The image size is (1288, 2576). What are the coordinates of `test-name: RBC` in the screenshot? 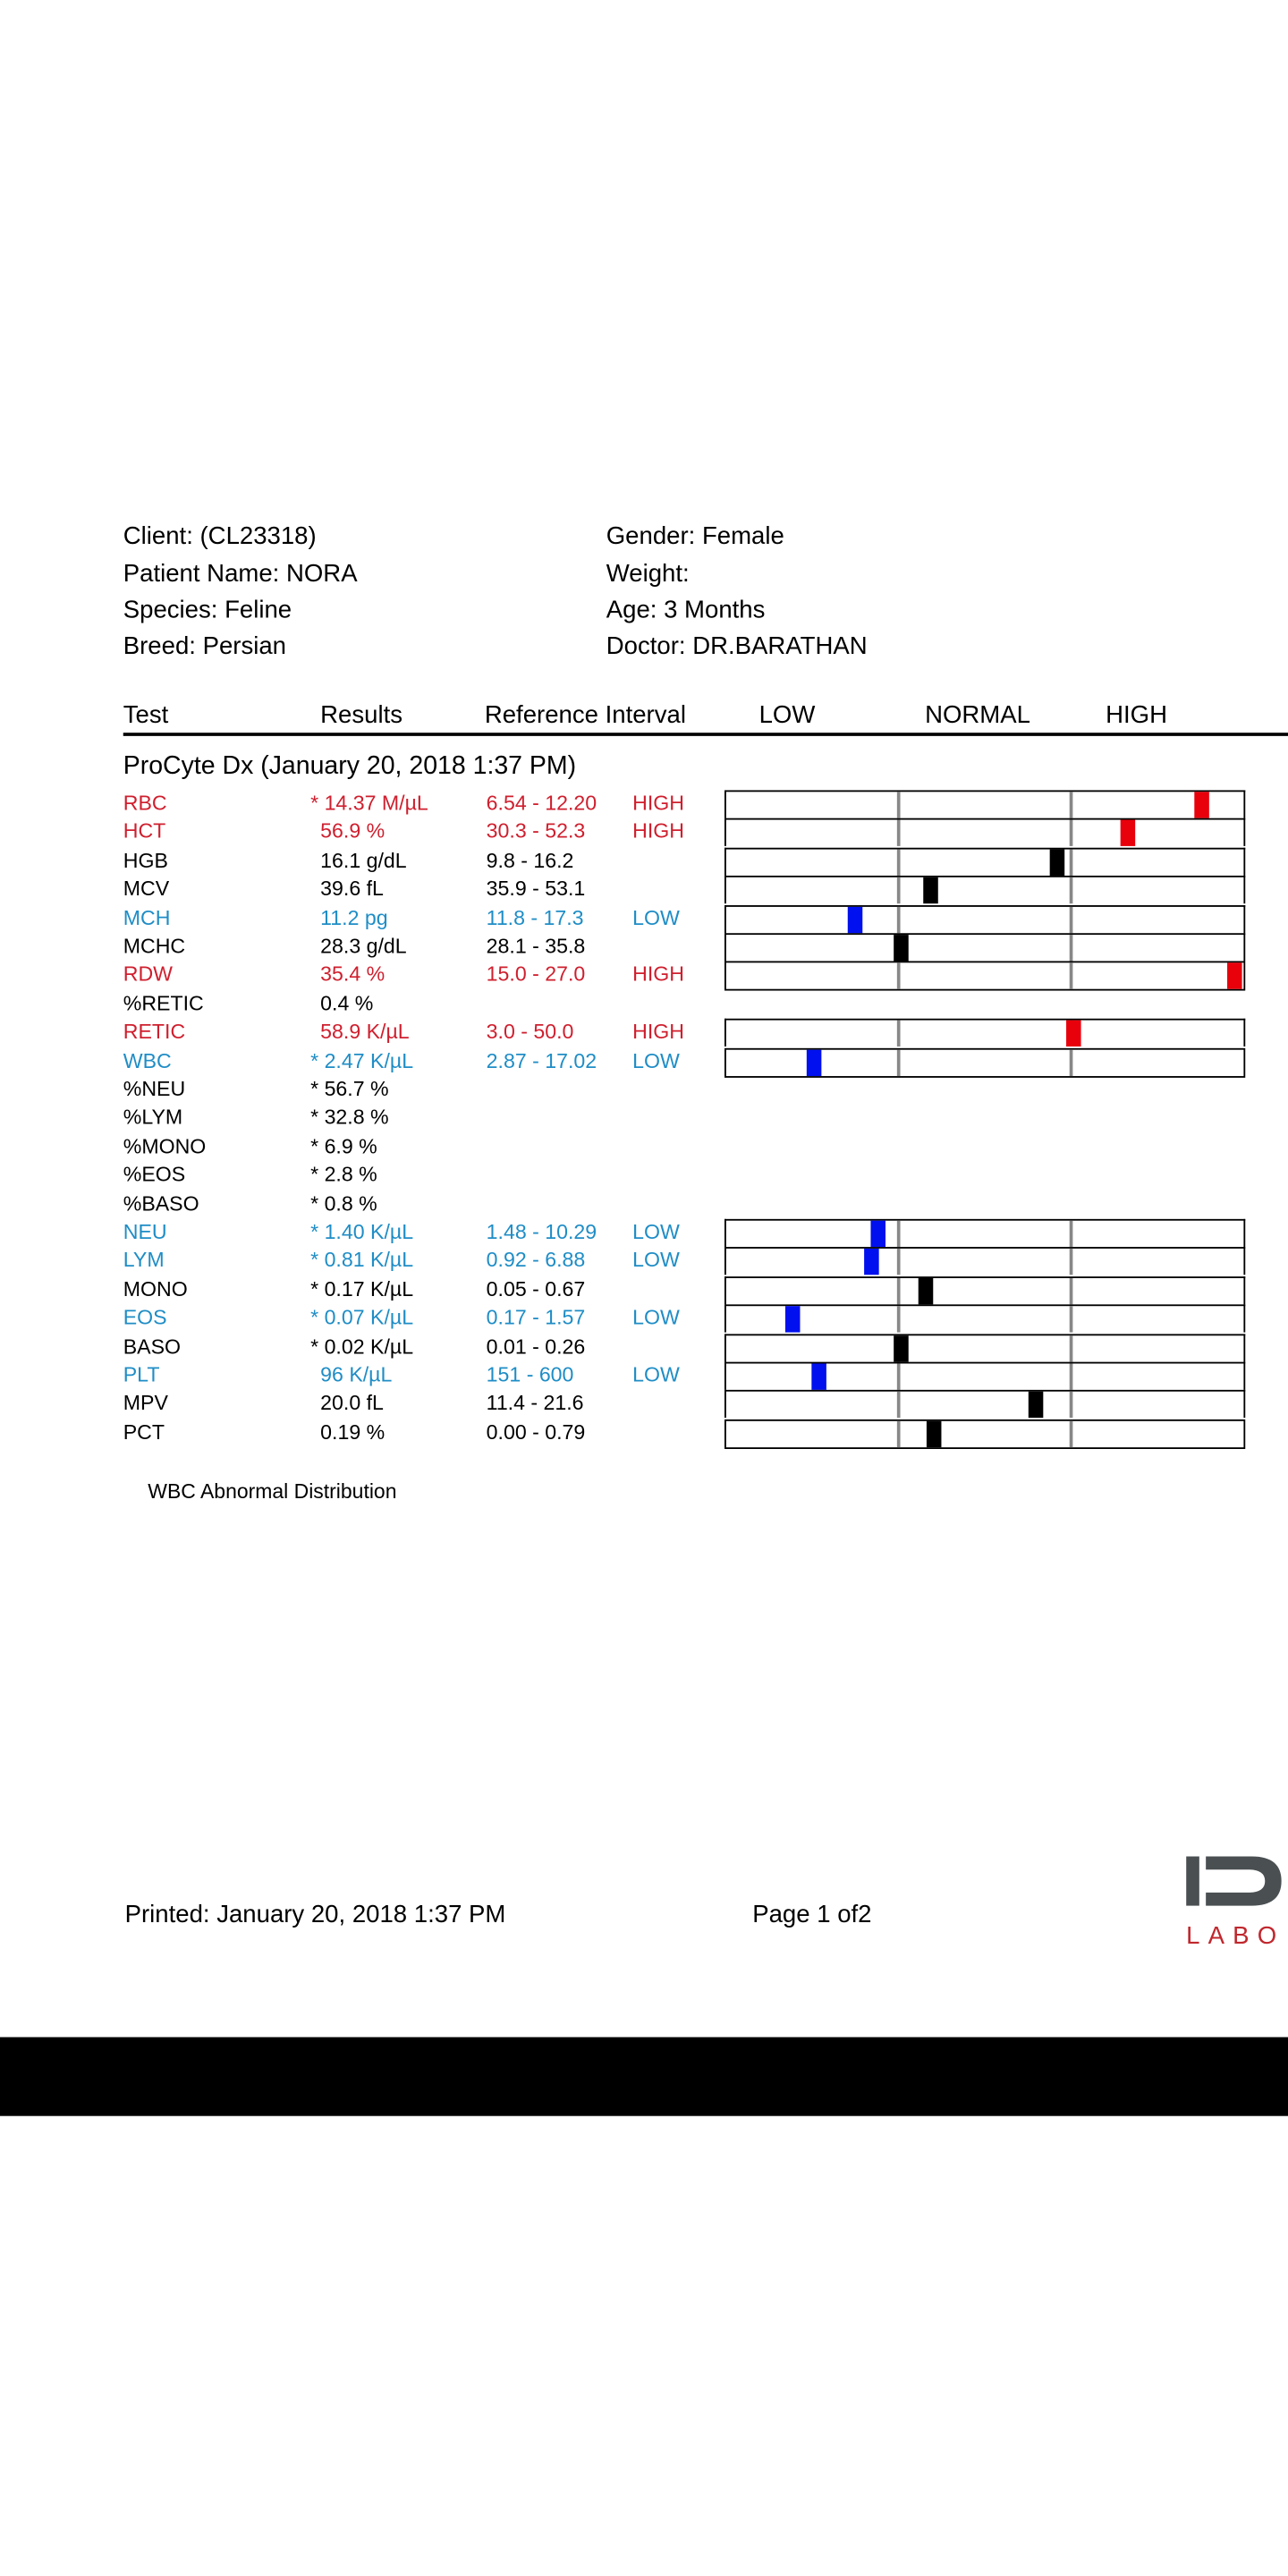 It's located at (145, 804).